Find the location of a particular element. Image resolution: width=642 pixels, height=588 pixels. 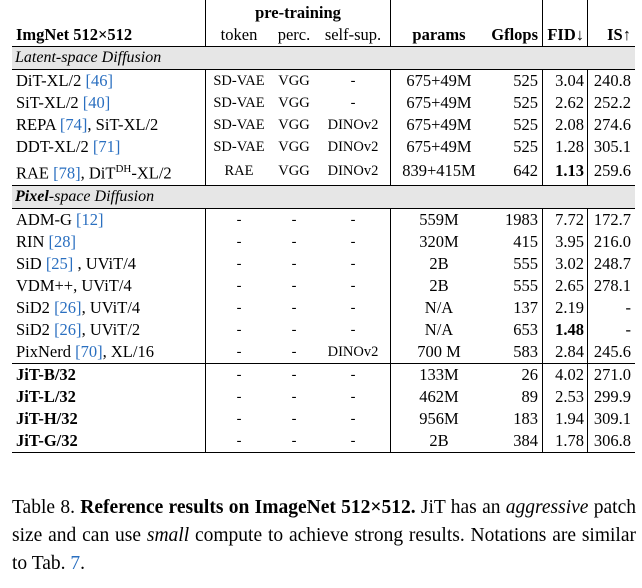

method-name: JiT-L/32 is located at coordinates (46, 396).